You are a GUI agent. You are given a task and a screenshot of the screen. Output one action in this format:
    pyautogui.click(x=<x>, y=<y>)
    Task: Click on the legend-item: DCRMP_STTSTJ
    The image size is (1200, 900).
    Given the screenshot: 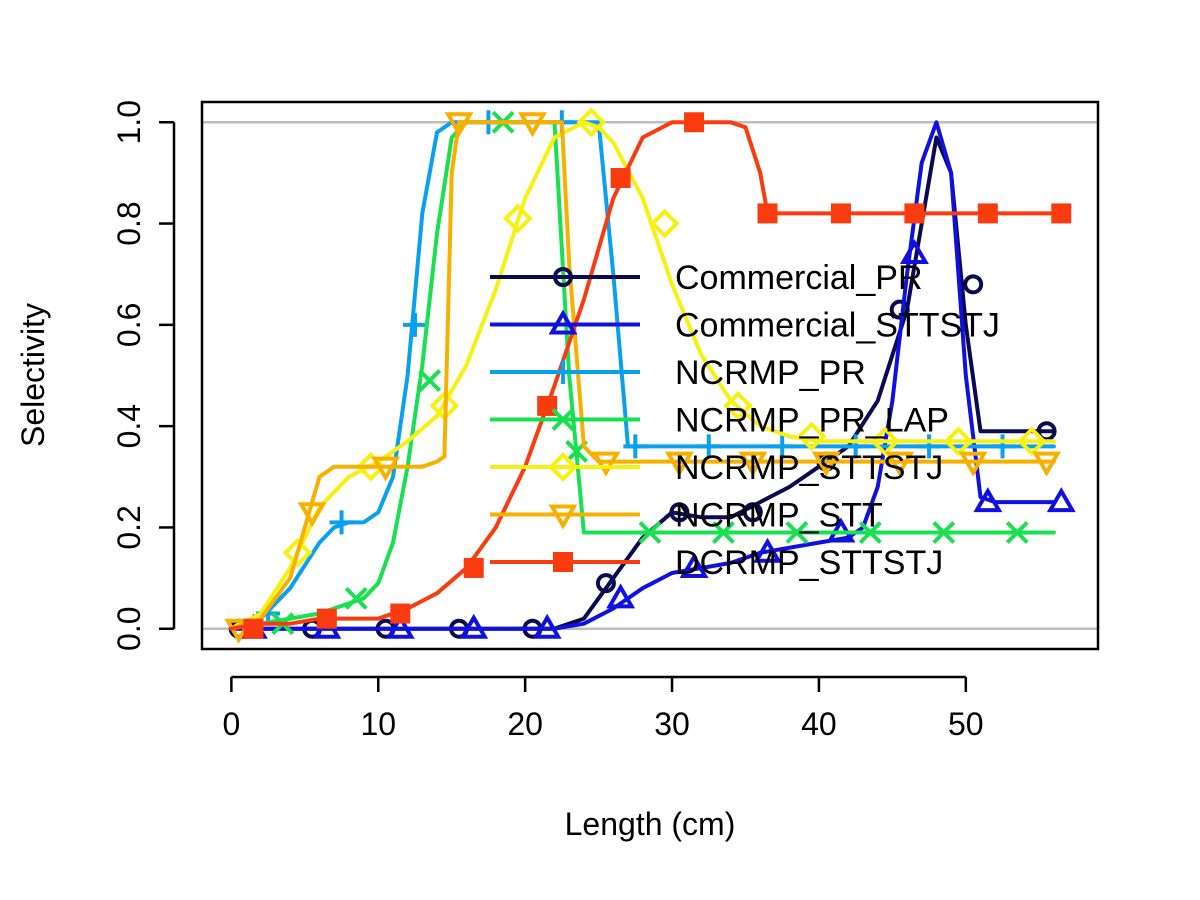 What is the action you would take?
    pyautogui.click(x=716, y=563)
    